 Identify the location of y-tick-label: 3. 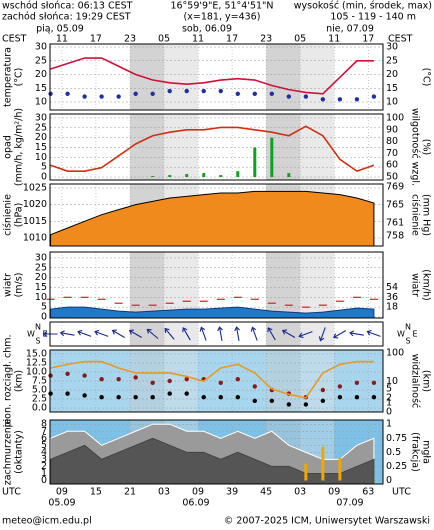
(44, 459).